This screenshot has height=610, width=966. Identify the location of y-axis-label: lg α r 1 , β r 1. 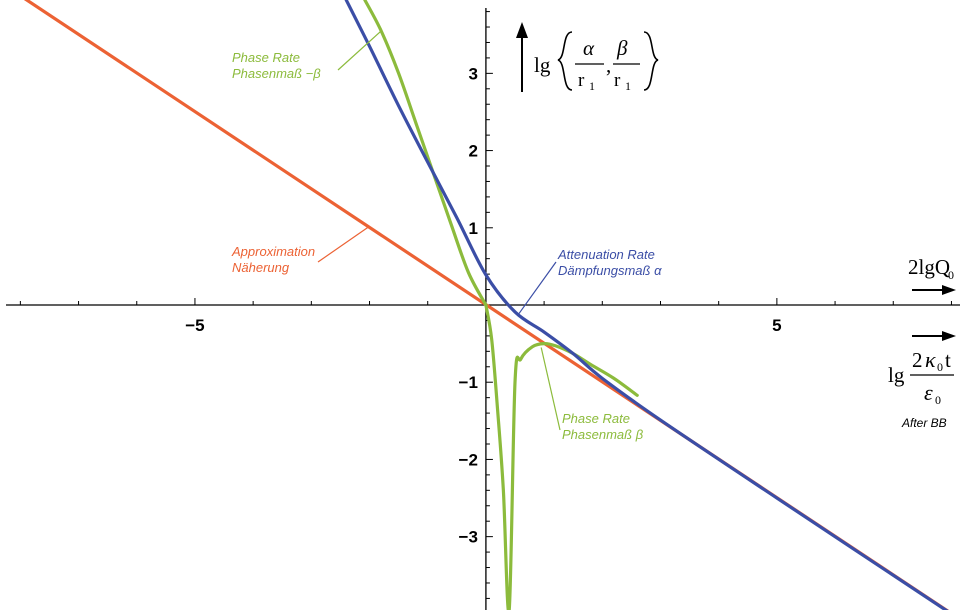
(587, 57).